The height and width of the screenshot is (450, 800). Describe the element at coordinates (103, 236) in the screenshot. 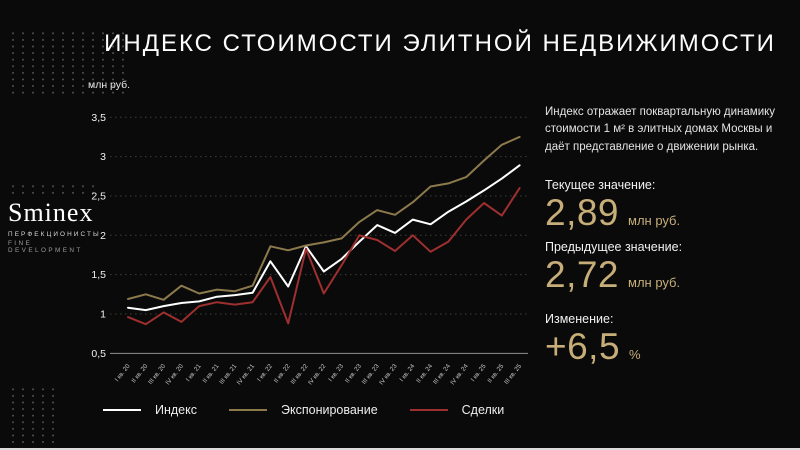

I see `y-tick-label: 2` at that location.